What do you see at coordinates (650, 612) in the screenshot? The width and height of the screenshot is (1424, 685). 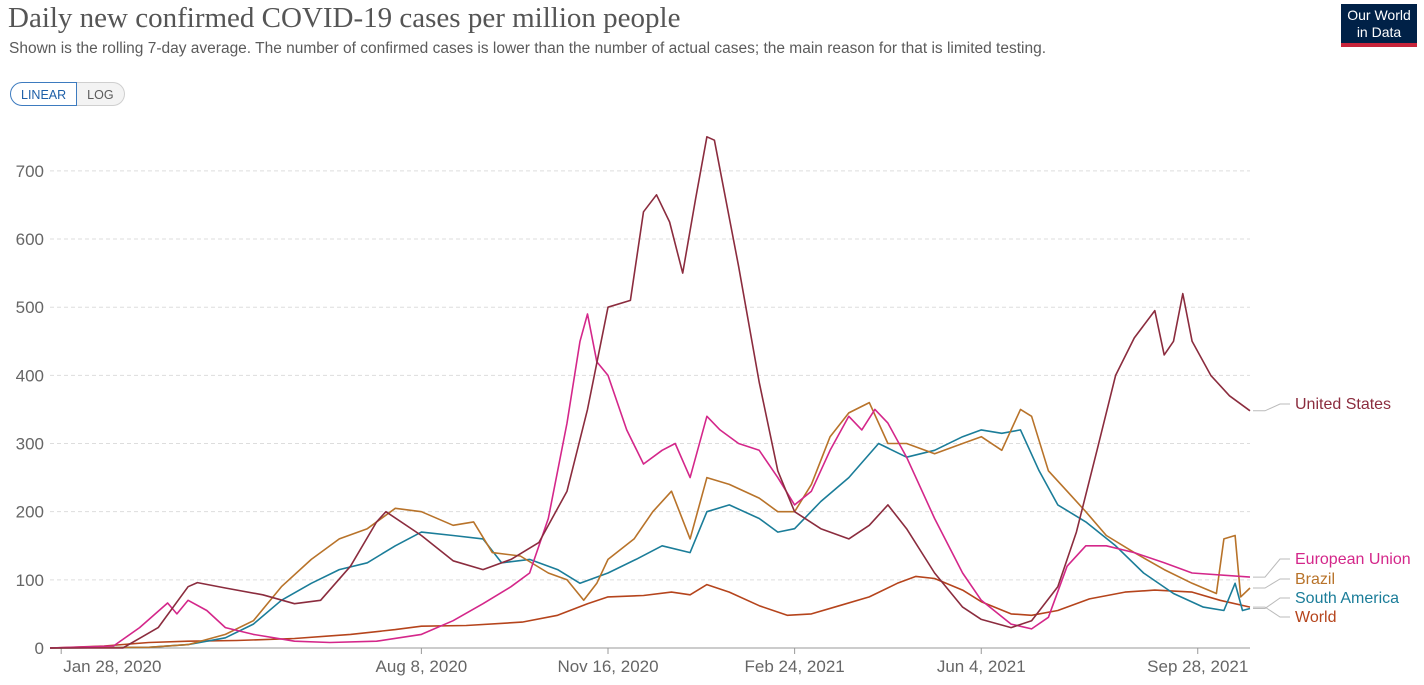 I see `series-line-world` at bounding box center [650, 612].